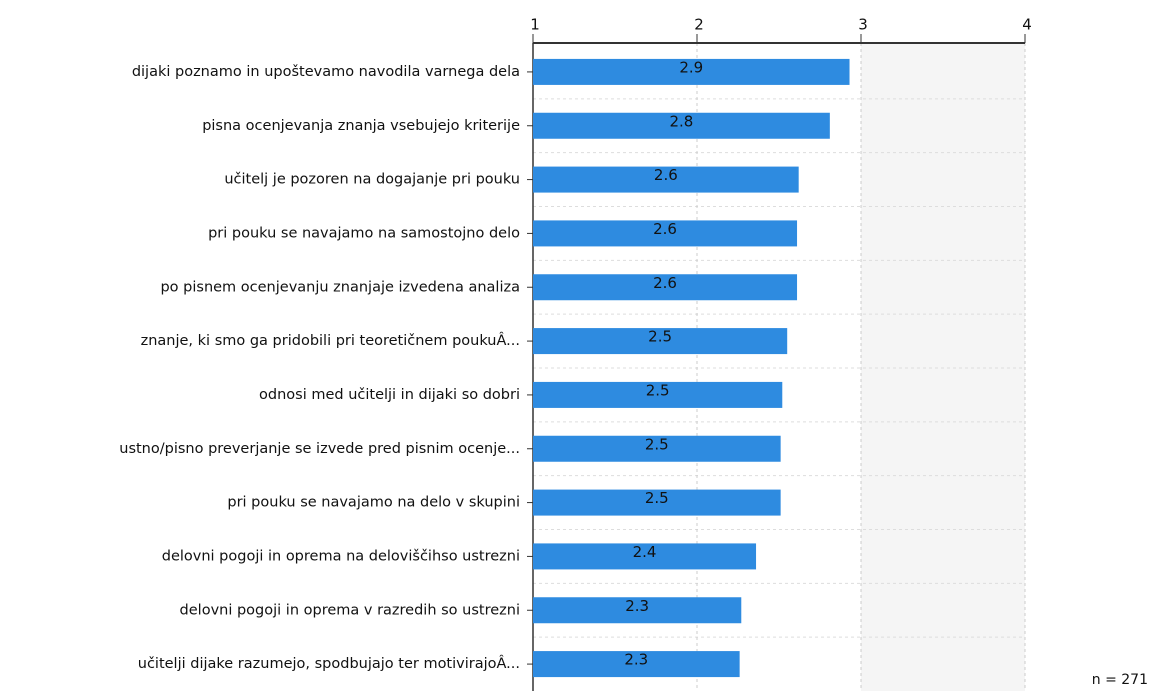  Describe the element at coordinates (1120, 680) in the screenshot. I see `sample-size: n = 271` at that location.